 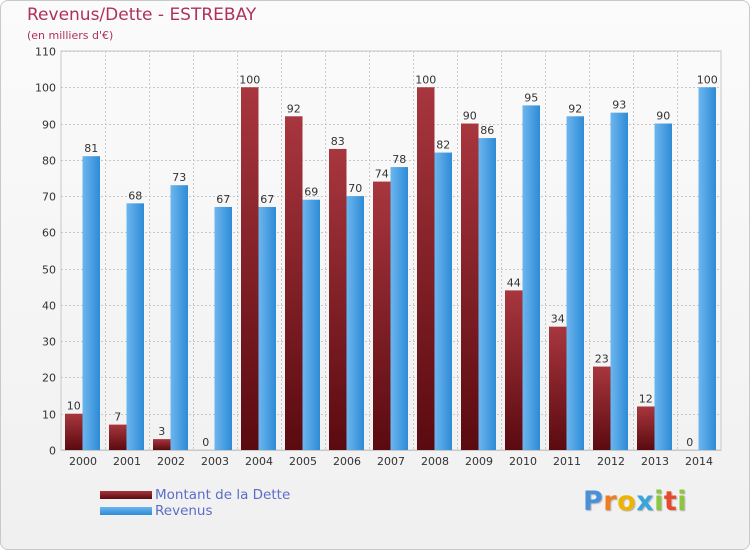 I want to click on logo-letter: r, so click(x=610, y=501).